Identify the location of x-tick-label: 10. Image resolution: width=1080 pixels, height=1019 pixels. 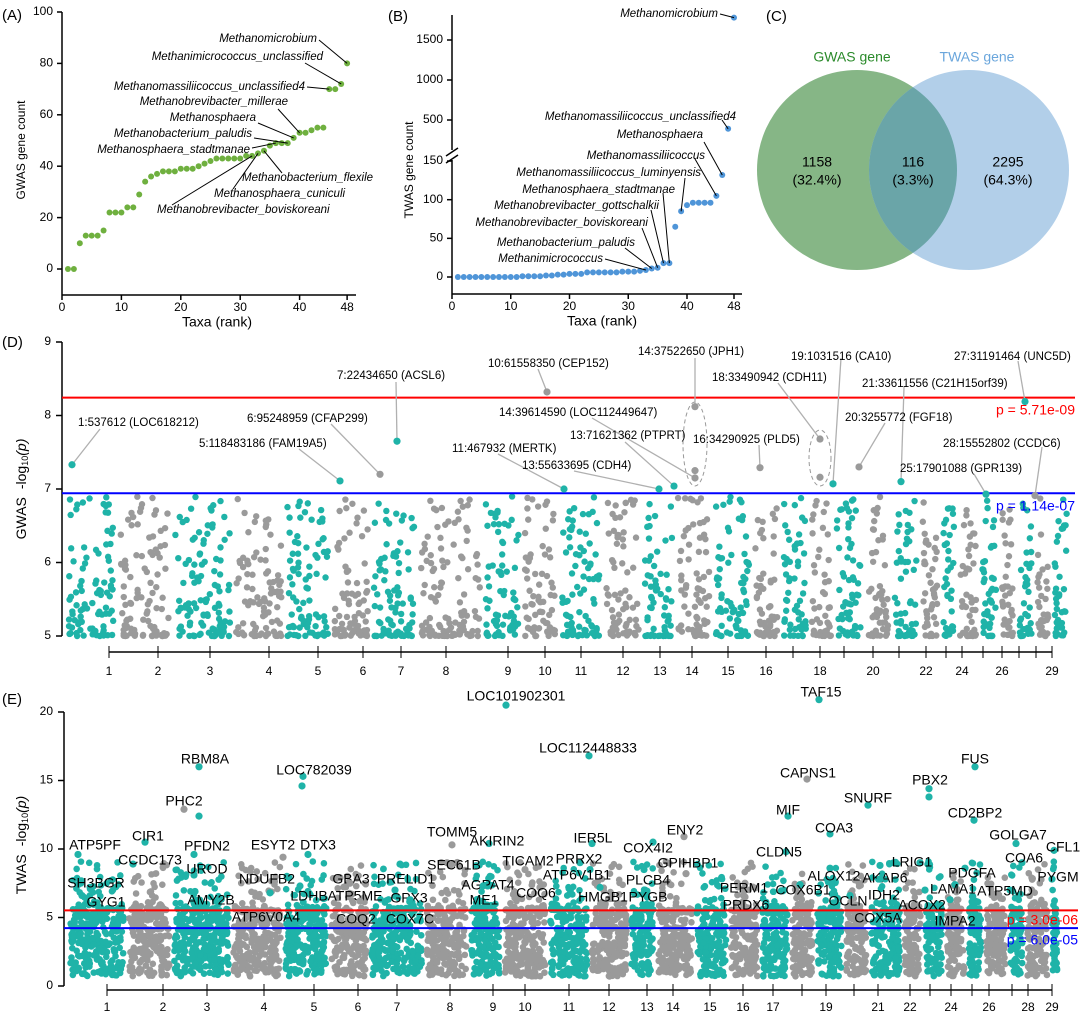
(122, 307).